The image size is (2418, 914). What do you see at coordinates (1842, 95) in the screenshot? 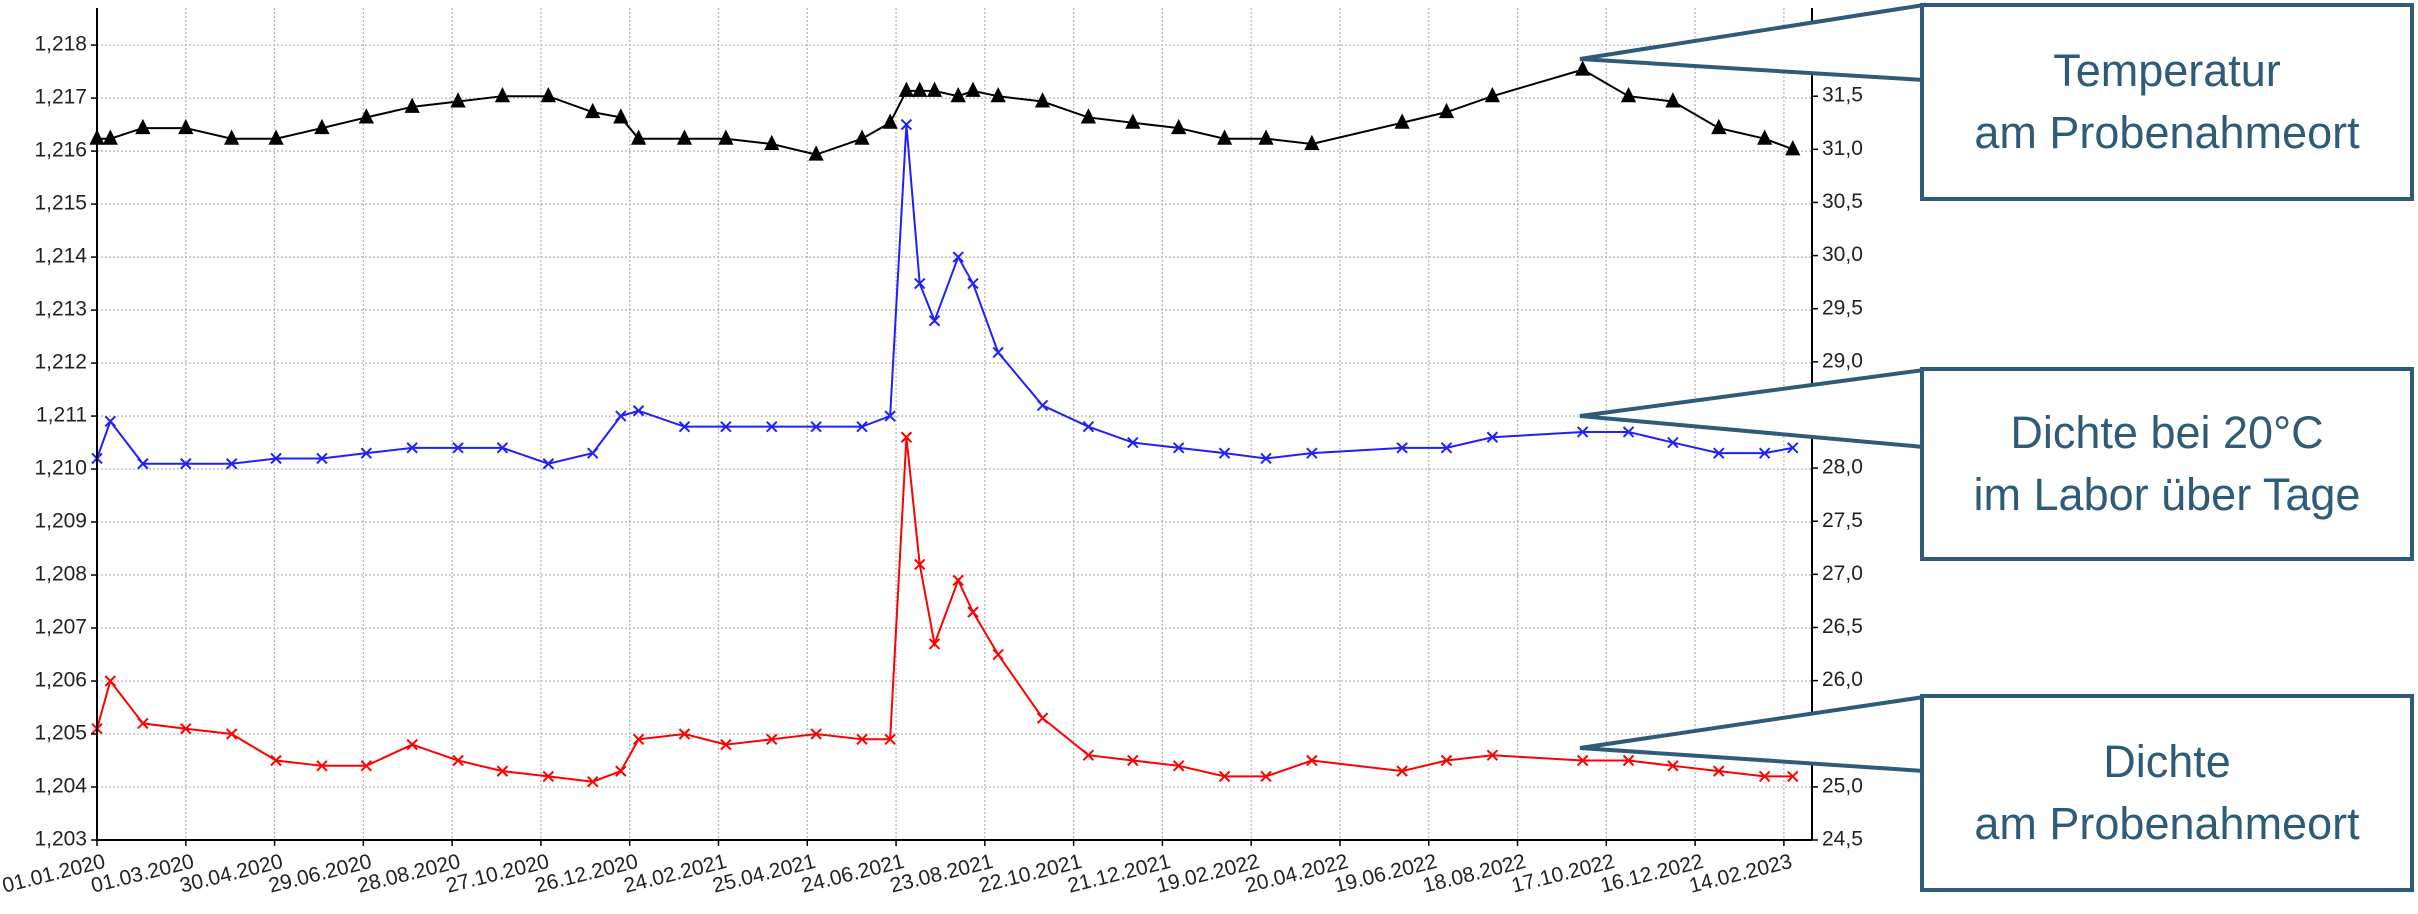
I see `y2-tick-label: 31,5` at bounding box center [1842, 95].